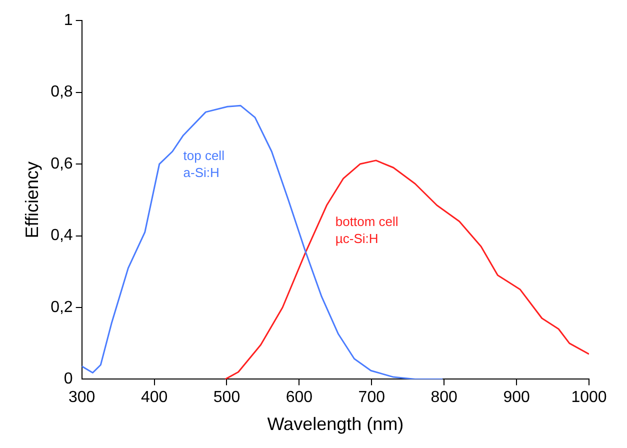 The width and height of the screenshot is (627, 448). I want to click on y-tick-label: 0, so click(68, 379).